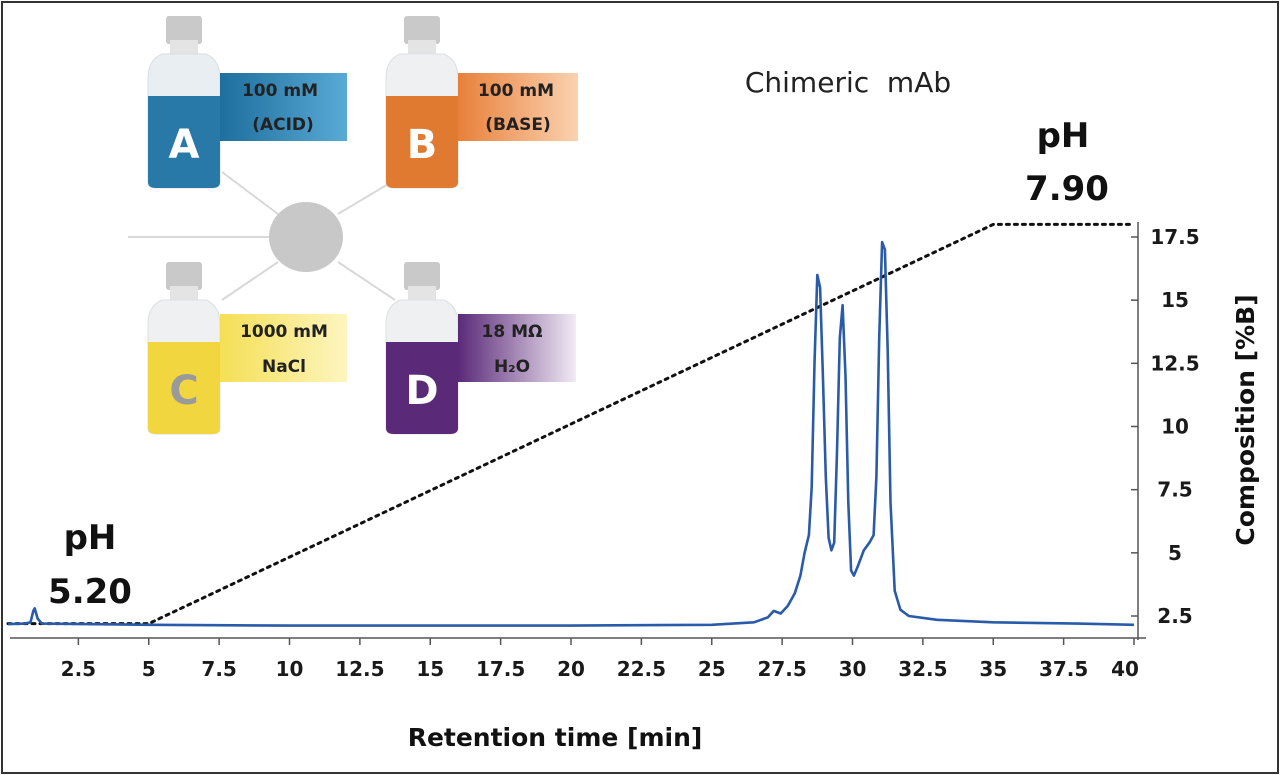 This screenshot has height=775, width=1280. Describe the element at coordinates (555, 737) in the screenshot. I see `x-axis-title: Retention time [min]` at that location.